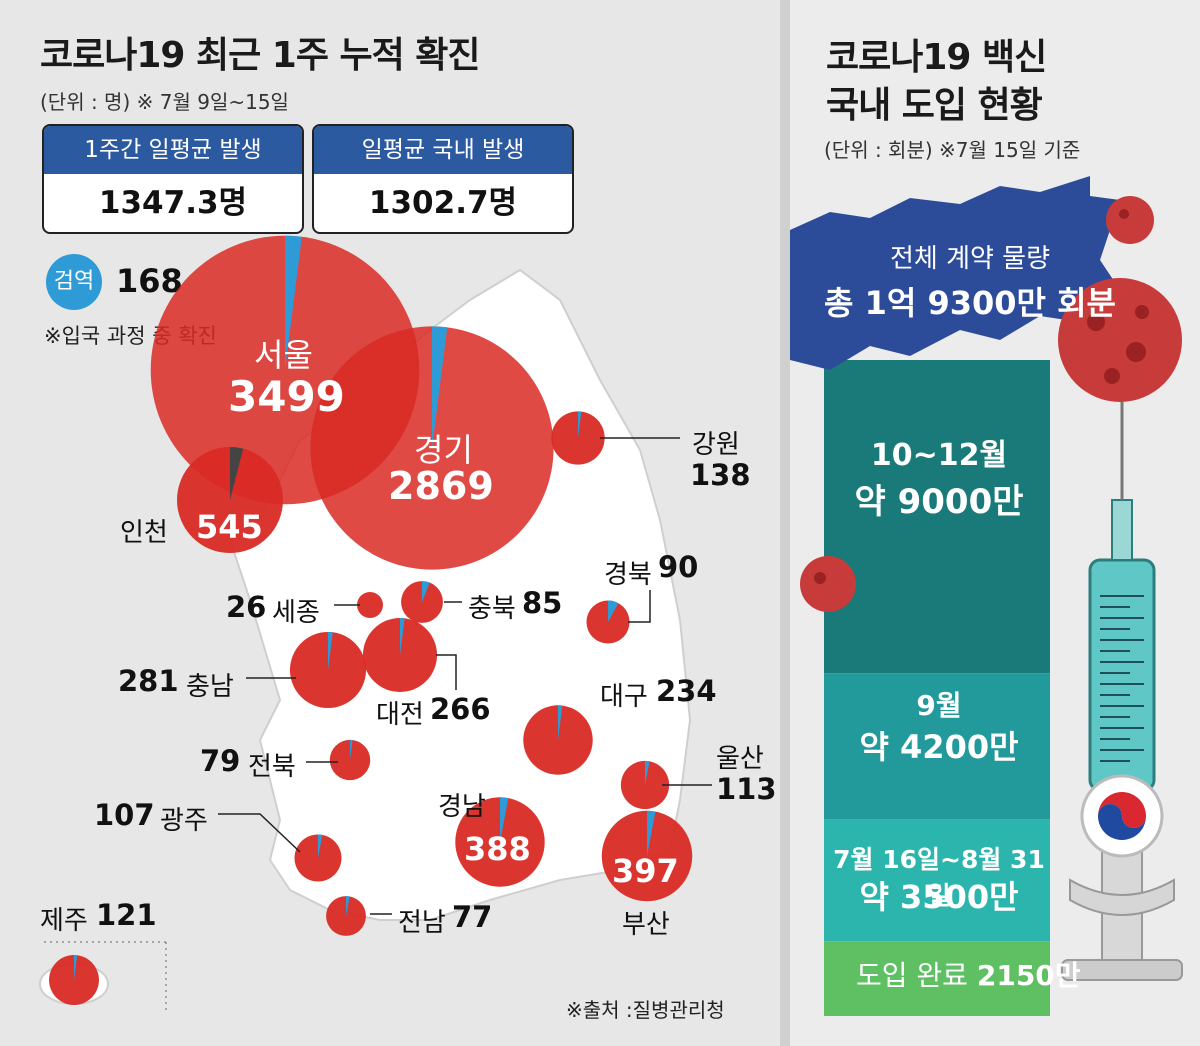 This screenshot has height=1046, width=1200. Describe the element at coordinates (441, 486) in the screenshot. I see `region-value-gyeonggi: 2869` at that location.